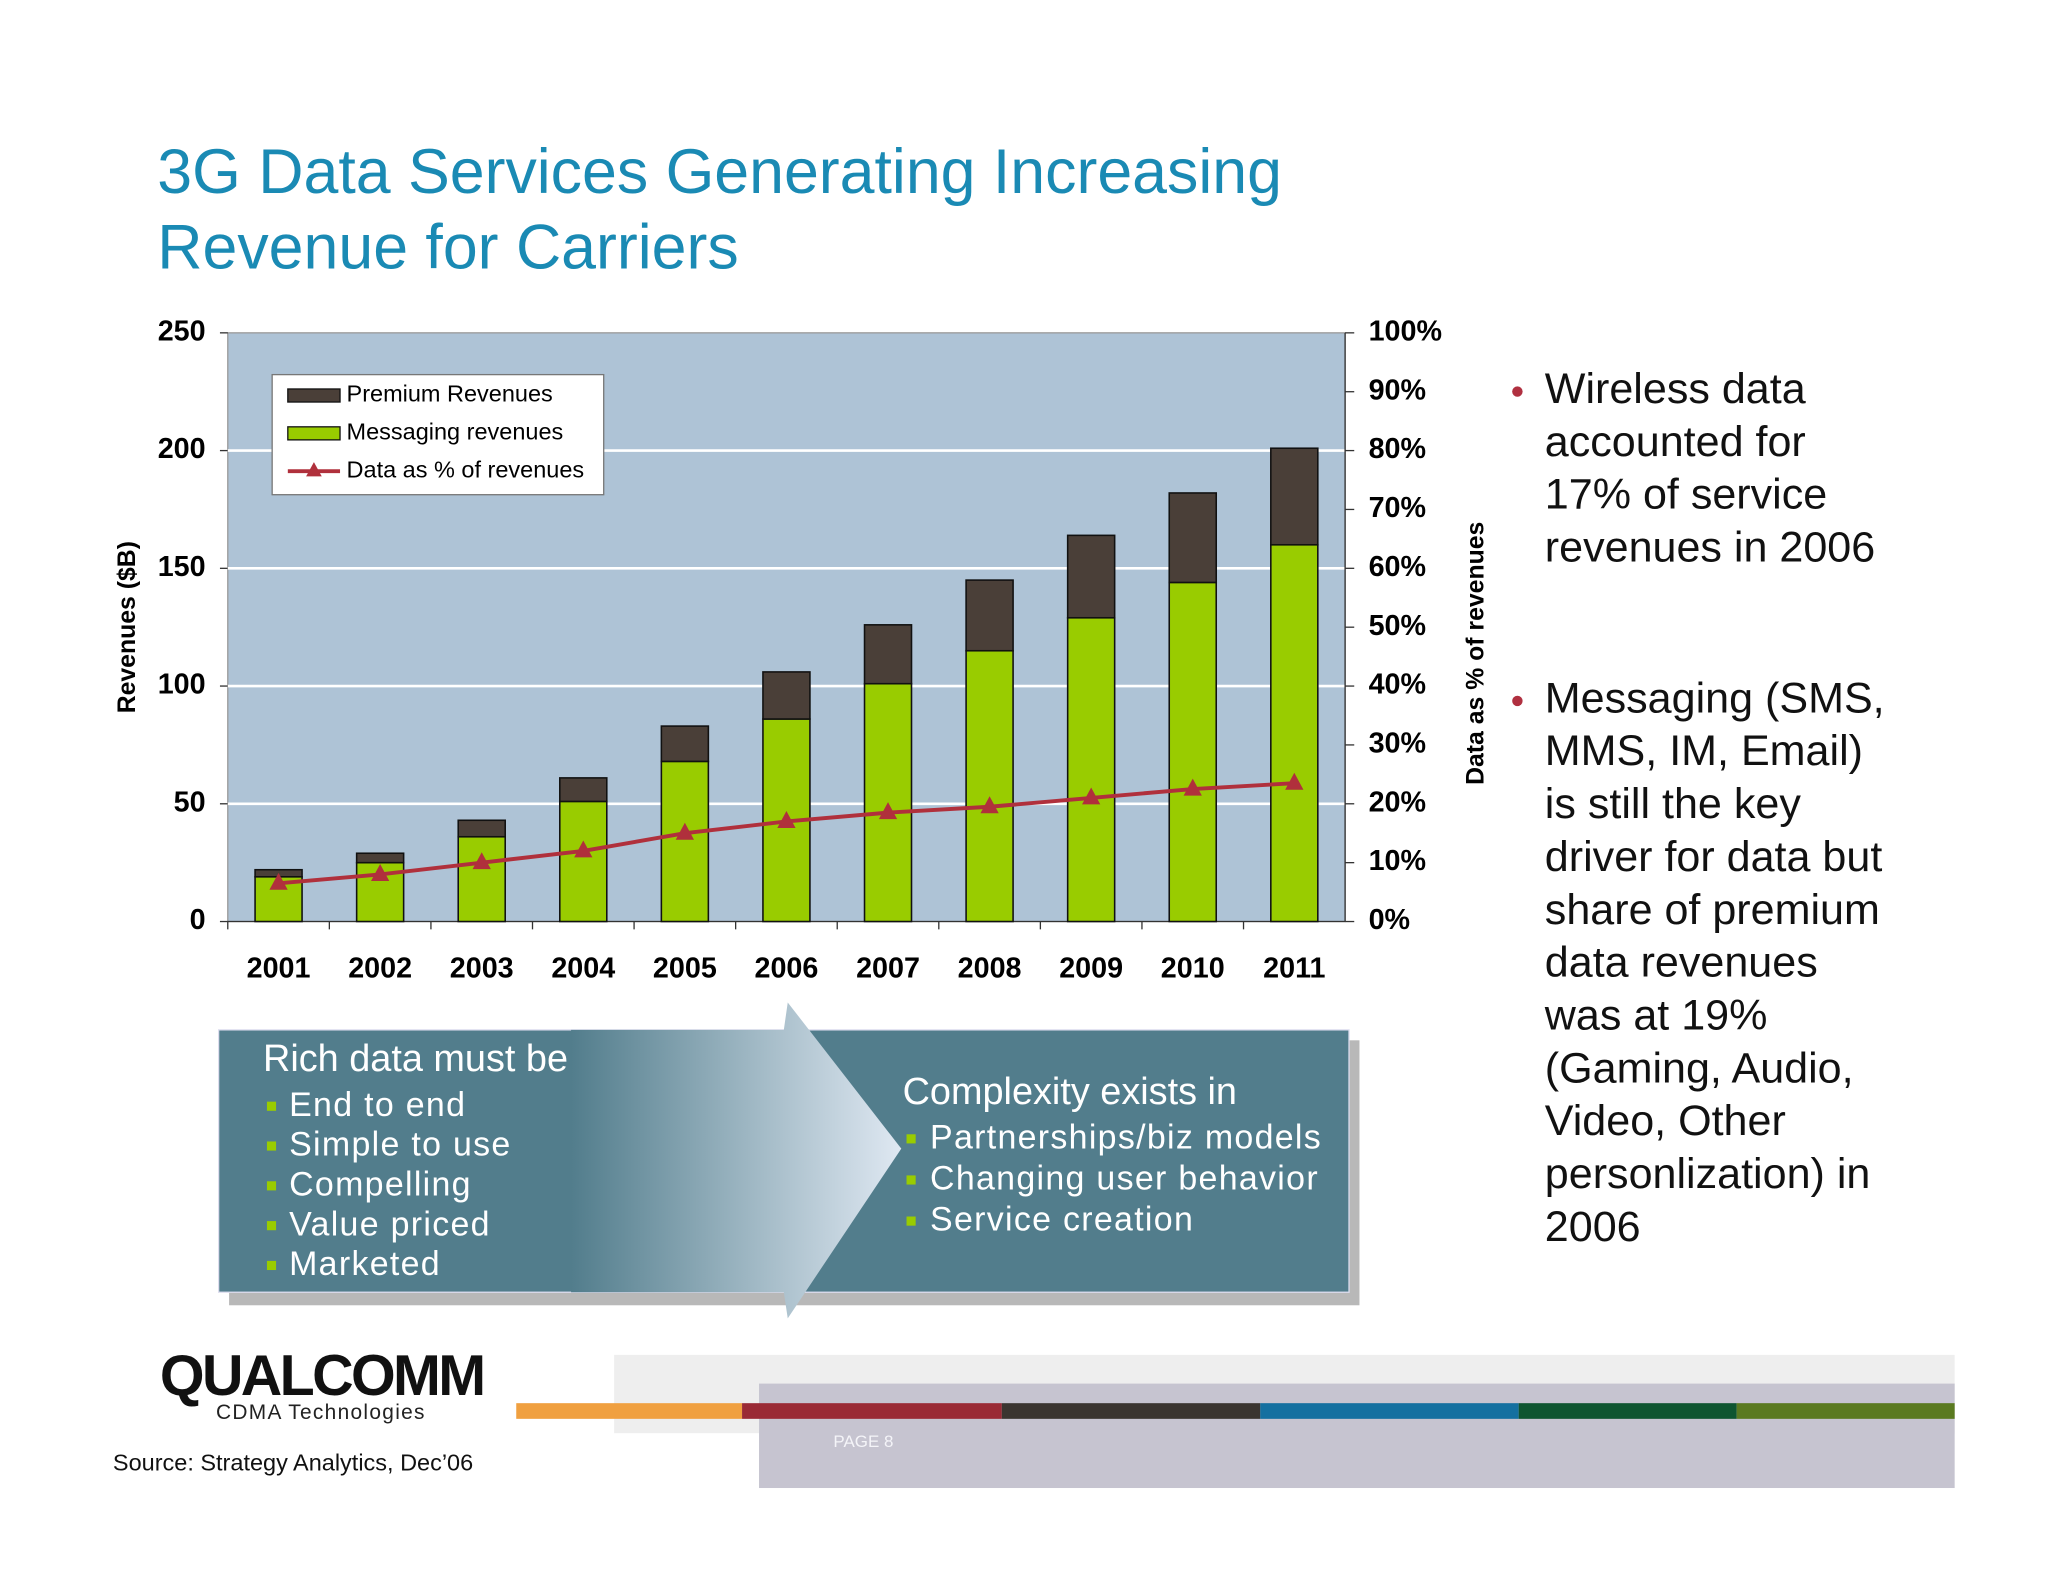  I want to click on y-tick-label: 0, so click(198, 920).